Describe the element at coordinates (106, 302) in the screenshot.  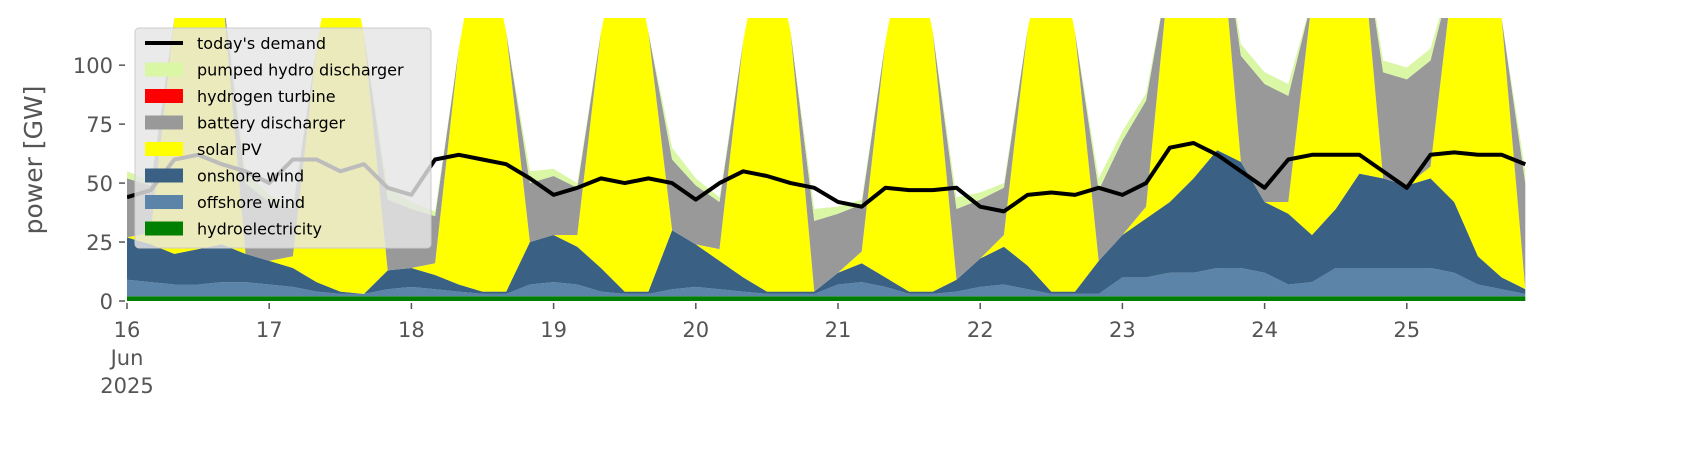
I see `y-tick-label: 0` at that location.